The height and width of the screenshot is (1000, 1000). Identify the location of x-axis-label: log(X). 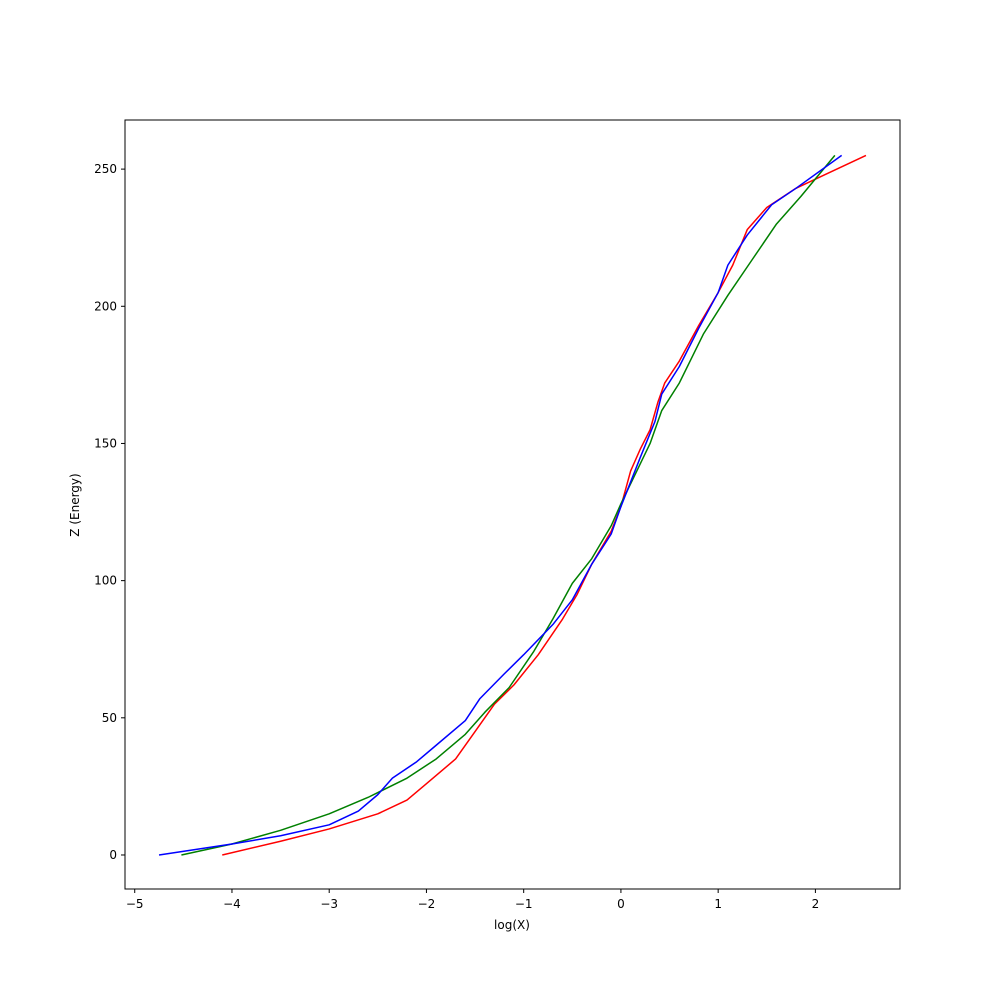
(512, 925).